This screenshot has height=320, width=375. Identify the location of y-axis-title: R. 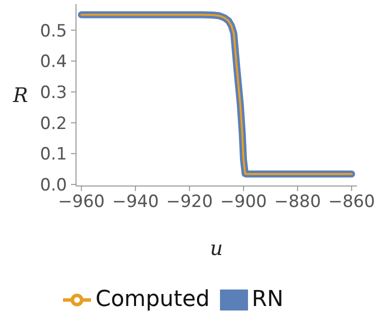
(20, 95).